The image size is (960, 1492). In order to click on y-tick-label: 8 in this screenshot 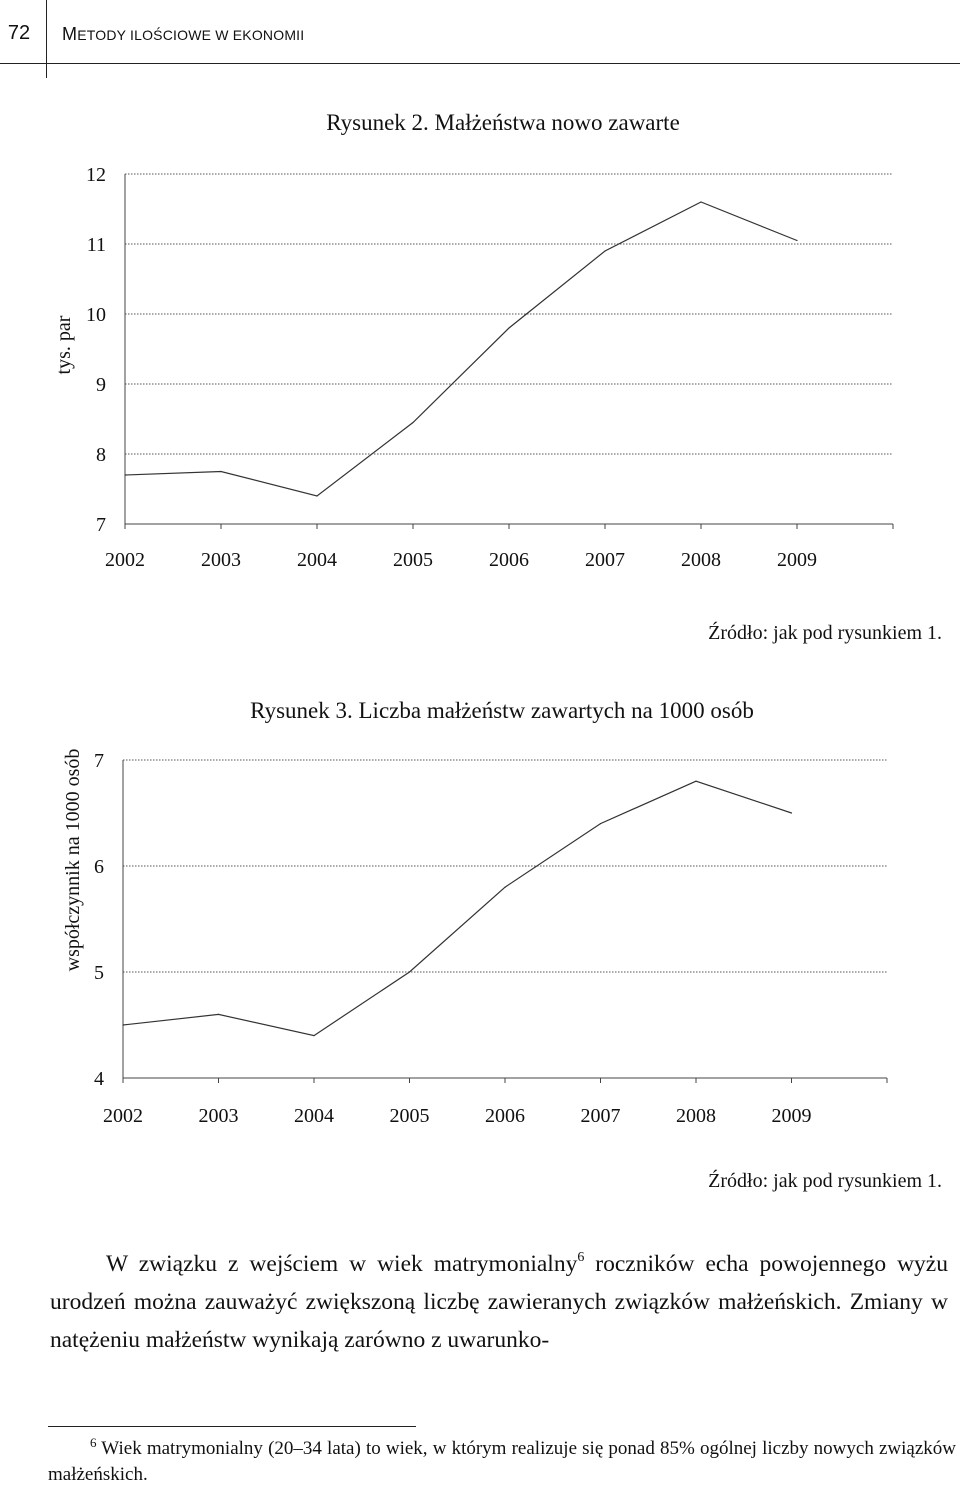, I will do `click(101, 455)`.